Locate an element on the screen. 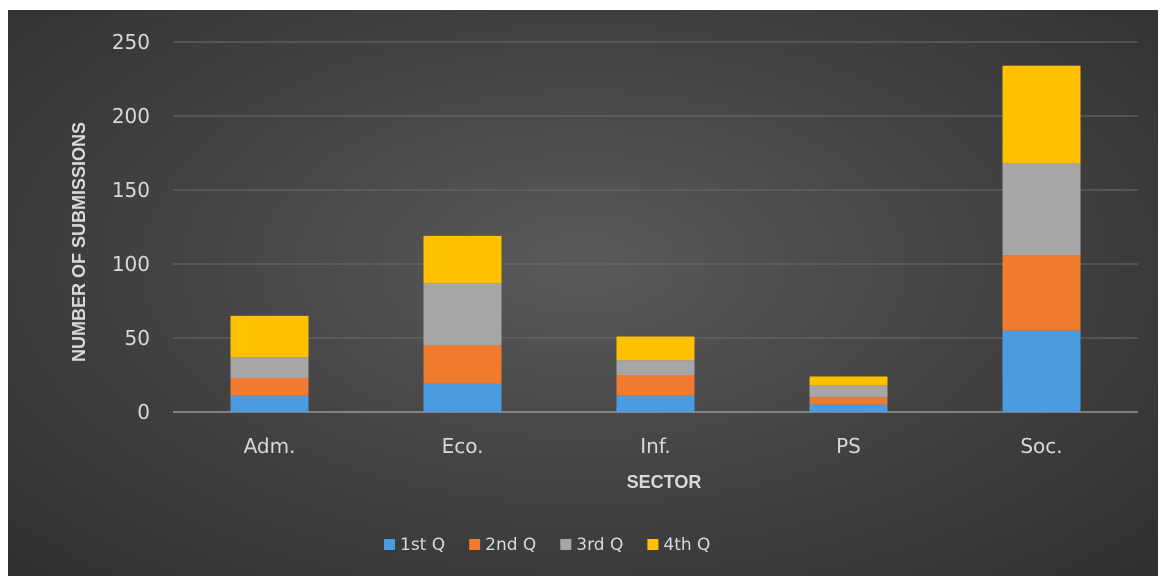 Image resolution: width=1164 pixels, height=580 pixels. y-tick-label: 0 is located at coordinates (143, 412).